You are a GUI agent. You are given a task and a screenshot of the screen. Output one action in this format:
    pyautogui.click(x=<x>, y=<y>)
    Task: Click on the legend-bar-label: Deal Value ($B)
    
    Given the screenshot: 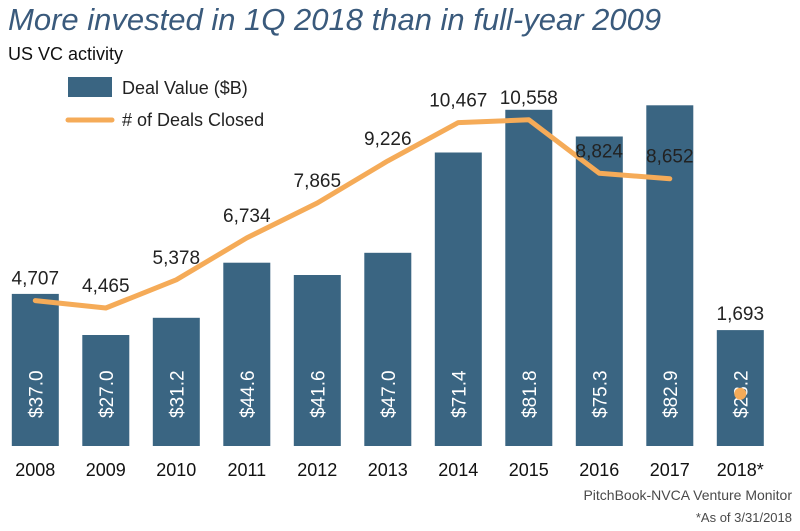 What is the action you would take?
    pyautogui.click(x=185, y=88)
    